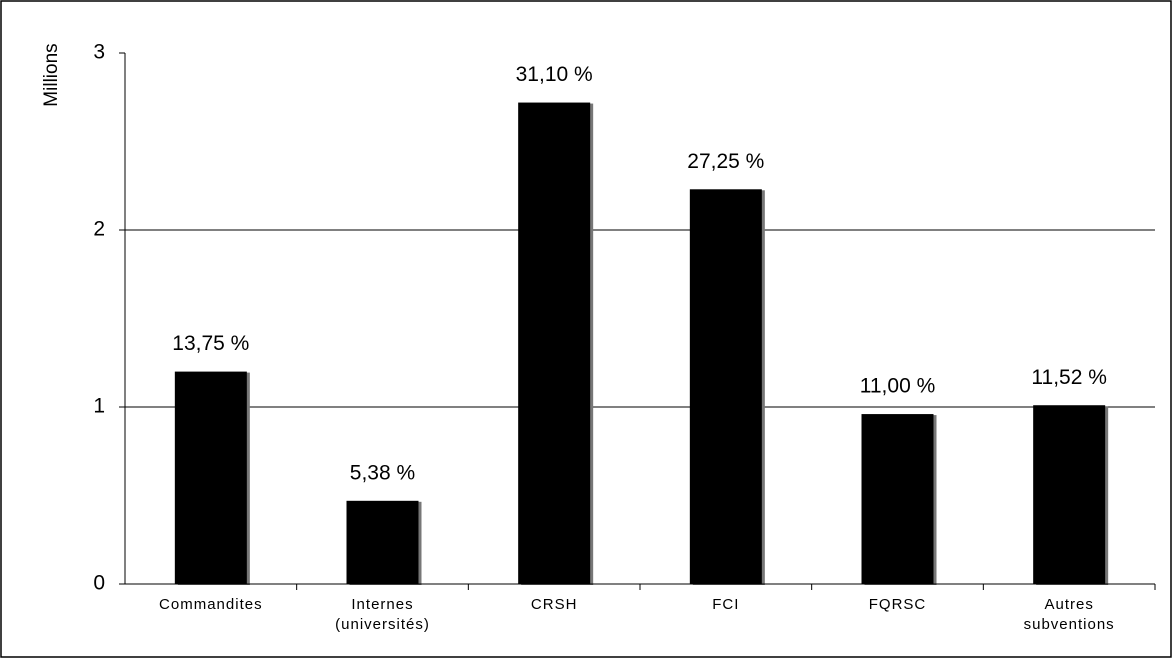 This screenshot has height=658, width=1172. I want to click on x-tick-label: Internes, so click(382, 604).